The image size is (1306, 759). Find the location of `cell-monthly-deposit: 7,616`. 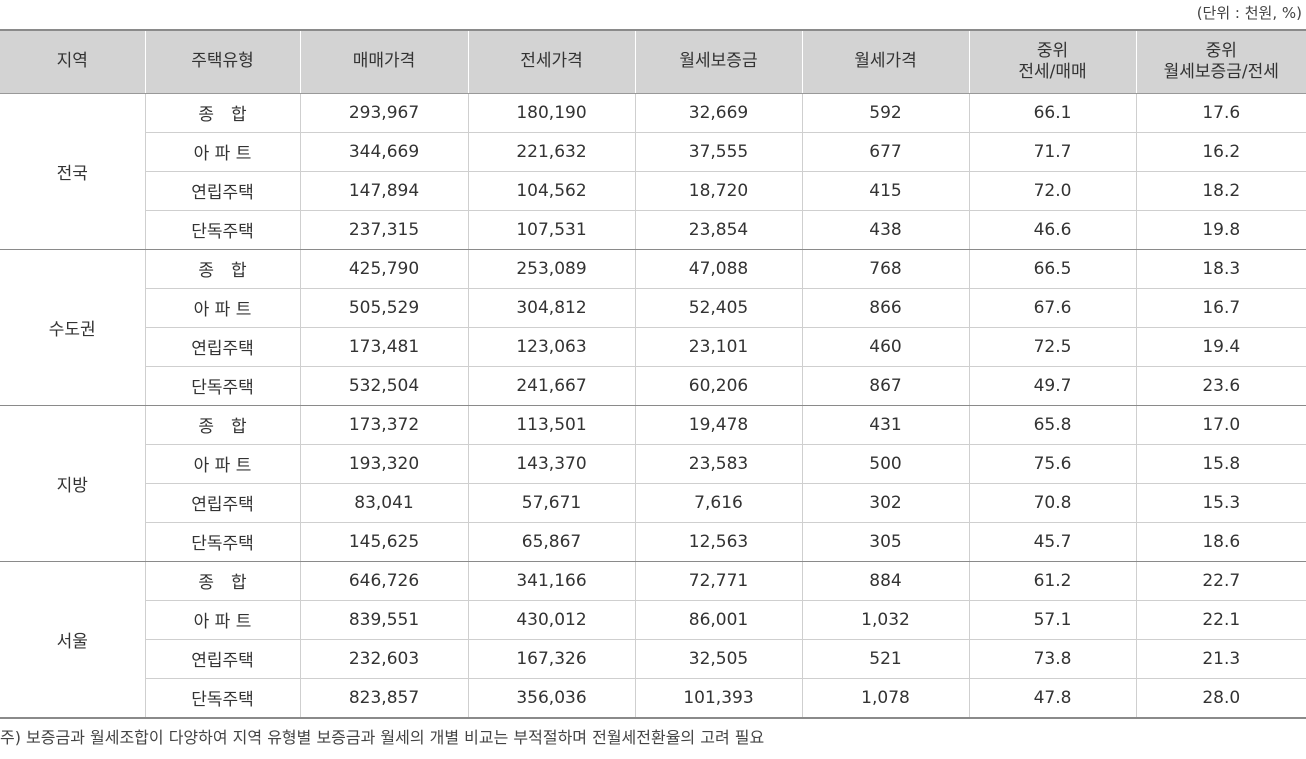

cell-monthly-deposit: 7,616 is located at coordinates (718, 503).